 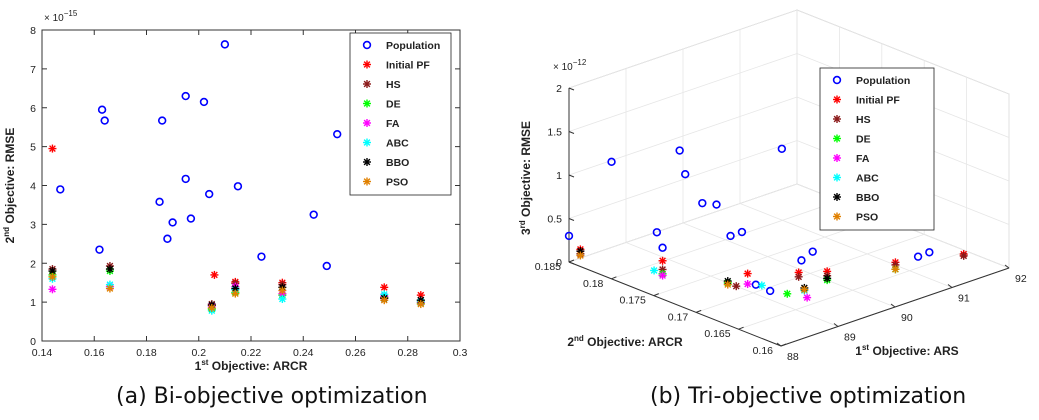 What do you see at coordinates (94, 353) in the screenshot?
I see `x-tick-label: 0.16` at bounding box center [94, 353].